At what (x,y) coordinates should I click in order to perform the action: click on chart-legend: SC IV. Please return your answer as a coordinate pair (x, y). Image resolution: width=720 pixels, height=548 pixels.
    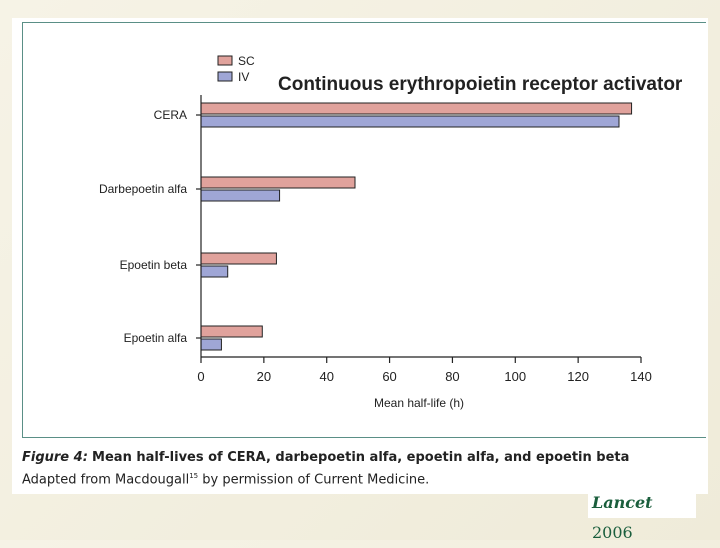
    Looking at the image, I should click on (236, 69).